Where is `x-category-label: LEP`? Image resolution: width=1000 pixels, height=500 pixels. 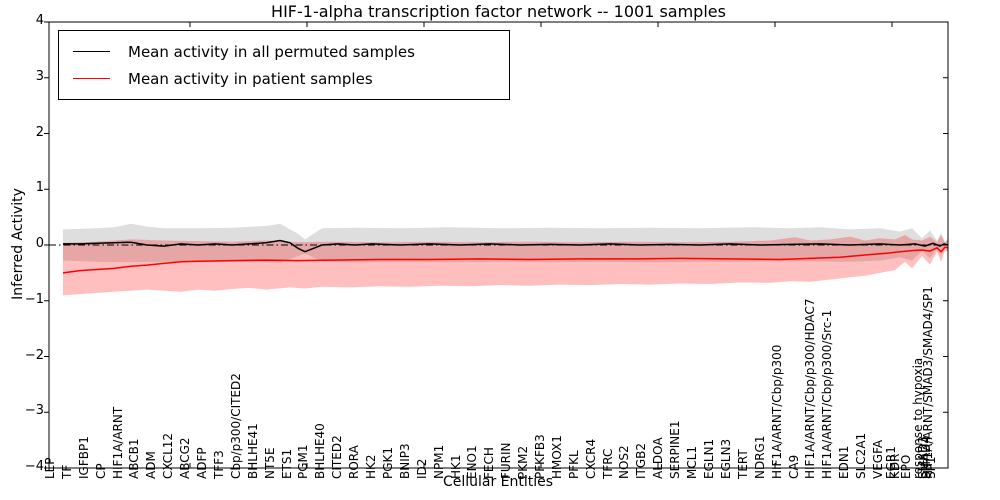 x-category-label: LEP is located at coordinates (50, 468).